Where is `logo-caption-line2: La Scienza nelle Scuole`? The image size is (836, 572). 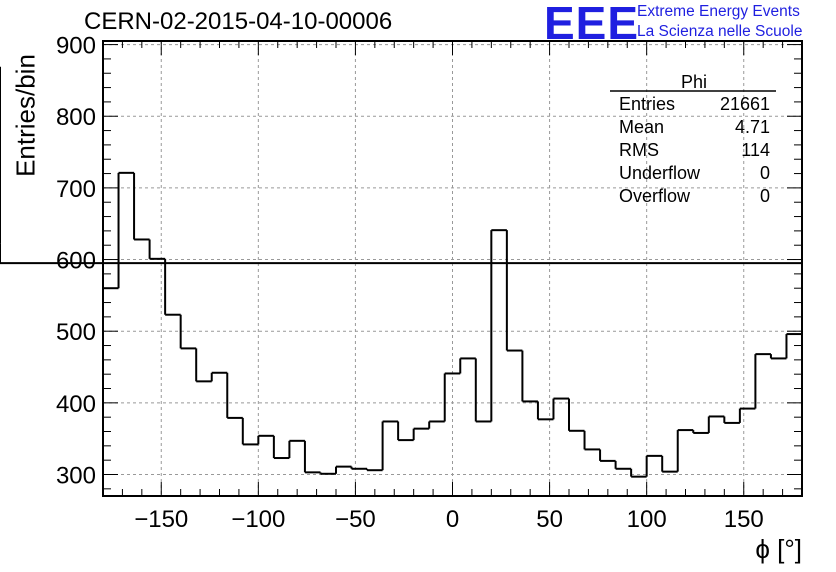
logo-caption-line2: La Scienza nelle Scuole is located at coordinates (720, 31).